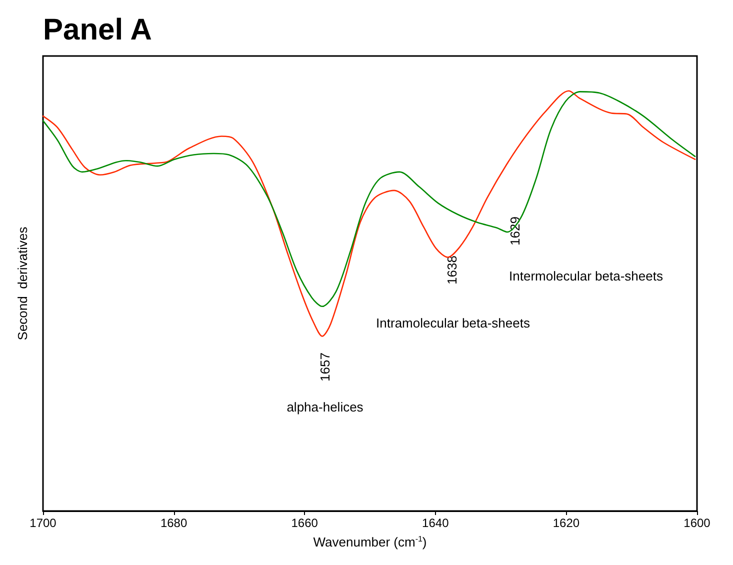 This screenshot has height=565, width=733. Describe the element at coordinates (325, 367) in the screenshot. I see `annotation: 1657` at that location.